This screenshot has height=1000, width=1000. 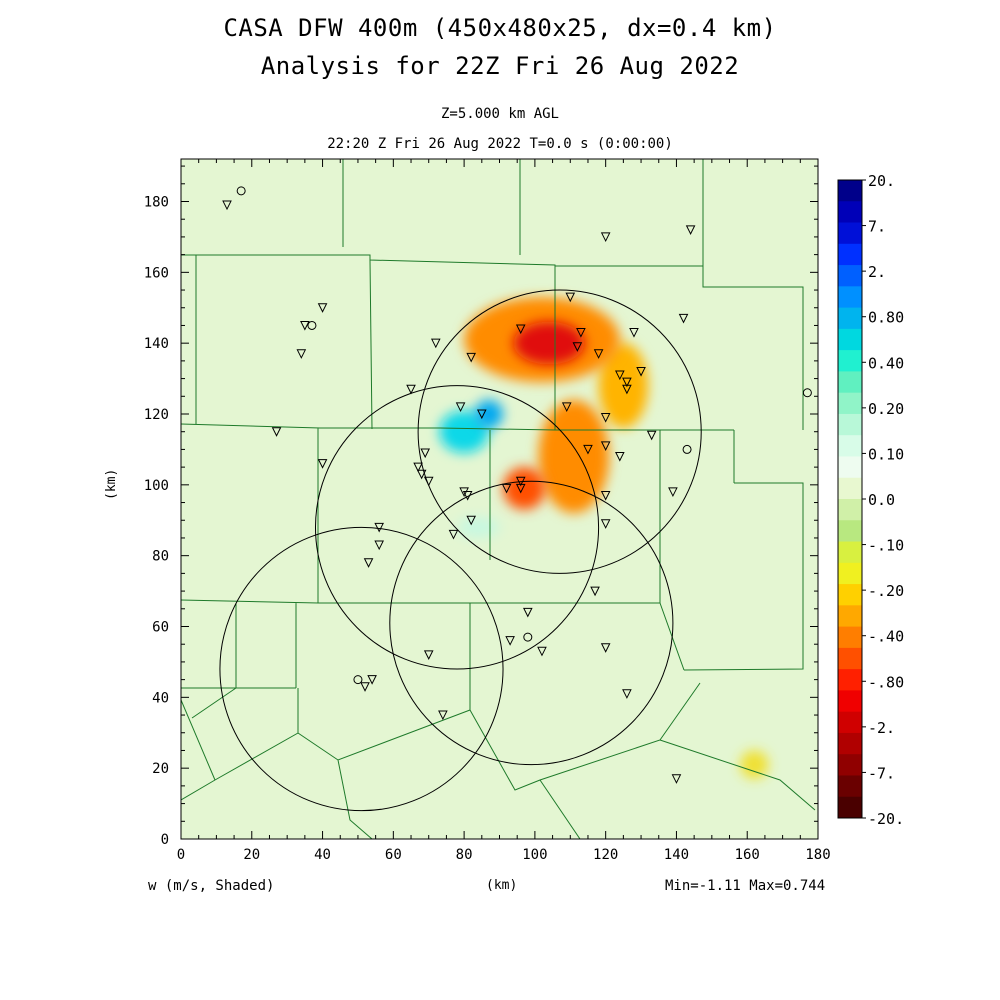 What do you see at coordinates (156, 203) in the screenshot?
I see `y-tick-label-180: 180` at bounding box center [156, 203].